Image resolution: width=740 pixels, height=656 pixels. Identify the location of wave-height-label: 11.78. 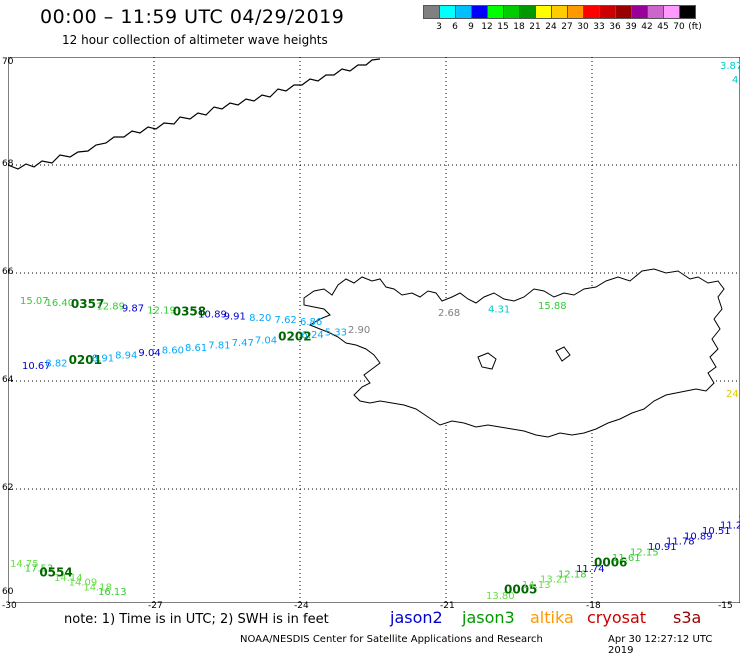
(680, 542).